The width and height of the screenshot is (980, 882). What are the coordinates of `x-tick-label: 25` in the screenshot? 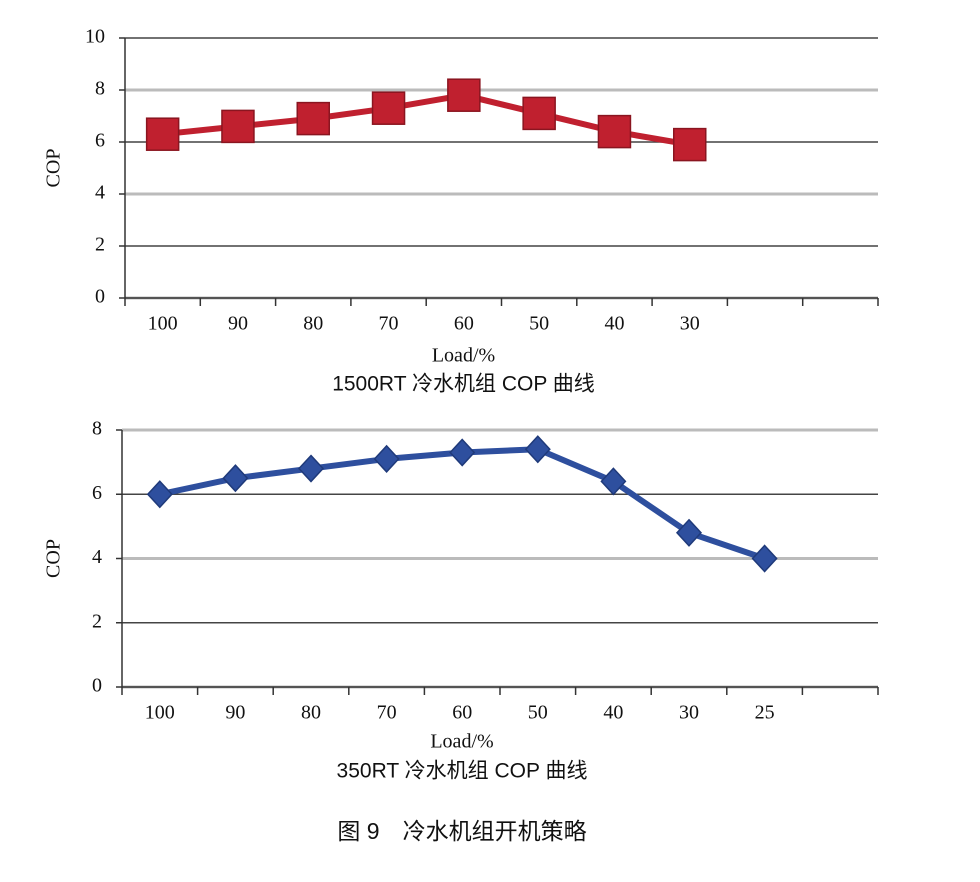 It's located at (765, 713).